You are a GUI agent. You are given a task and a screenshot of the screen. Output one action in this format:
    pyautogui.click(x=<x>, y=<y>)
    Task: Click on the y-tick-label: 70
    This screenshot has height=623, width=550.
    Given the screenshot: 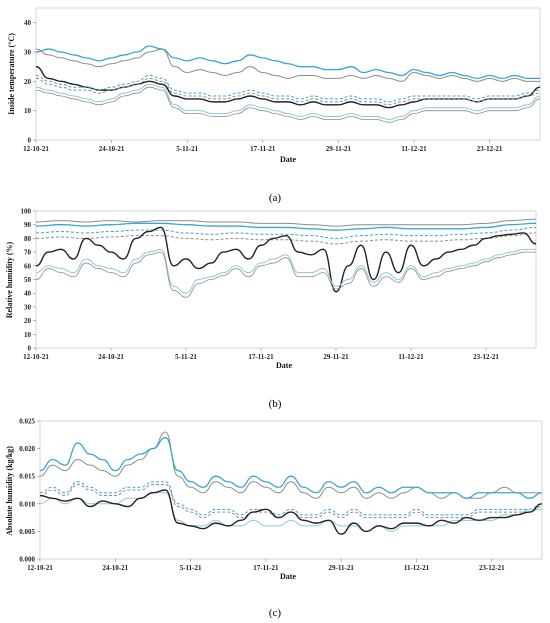 What is the action you would take?
    pyautogui.click(x=28, y=253)
    